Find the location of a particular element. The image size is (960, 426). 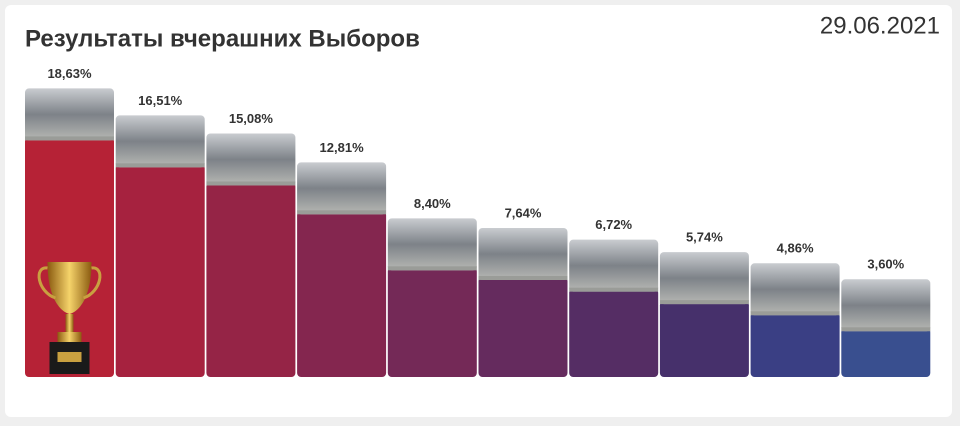

value-label: 8,40% is located at coordinates (432, 203).